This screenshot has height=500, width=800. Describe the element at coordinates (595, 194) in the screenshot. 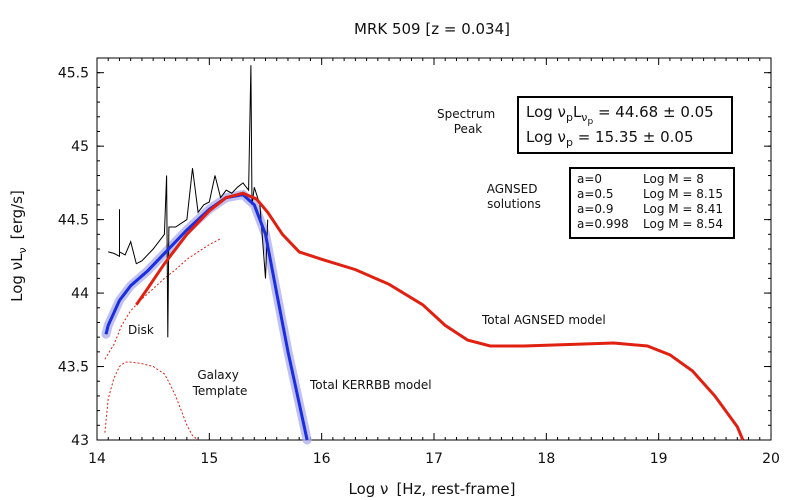

I see `solution-spin: a=0.5` at that location.